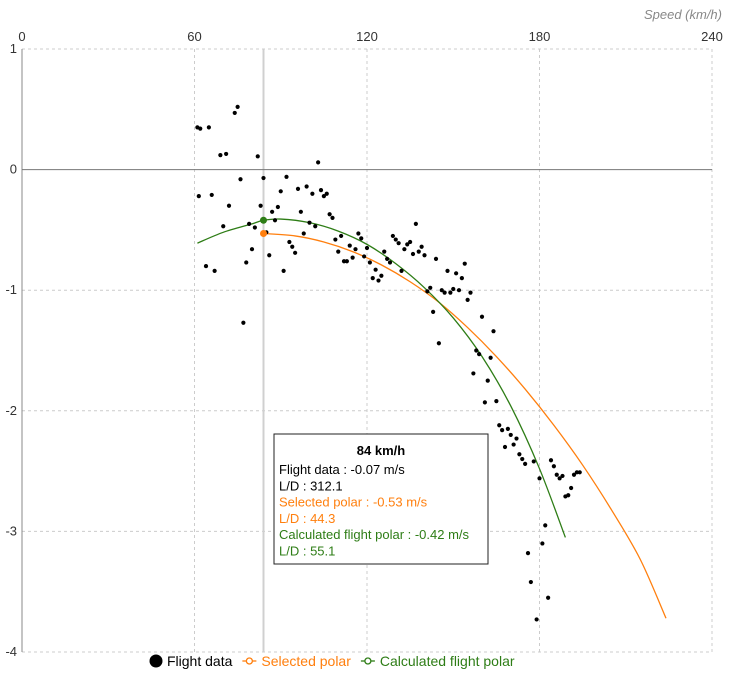  Describe the element at coordinates (263, 227) in the screenshot. I see `cursor-markers` at that location.